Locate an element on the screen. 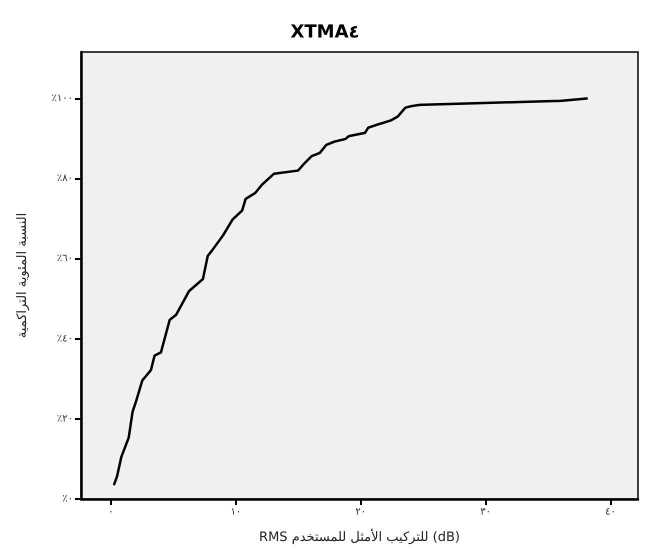 The width and height of the screenshot is (650, 559). x-tick-label: ٣٠ is located at coordinates (486, 512).